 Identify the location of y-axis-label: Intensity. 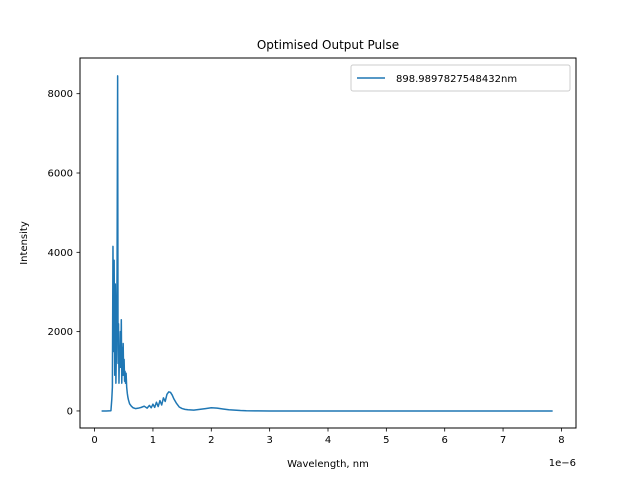
(24, 243).